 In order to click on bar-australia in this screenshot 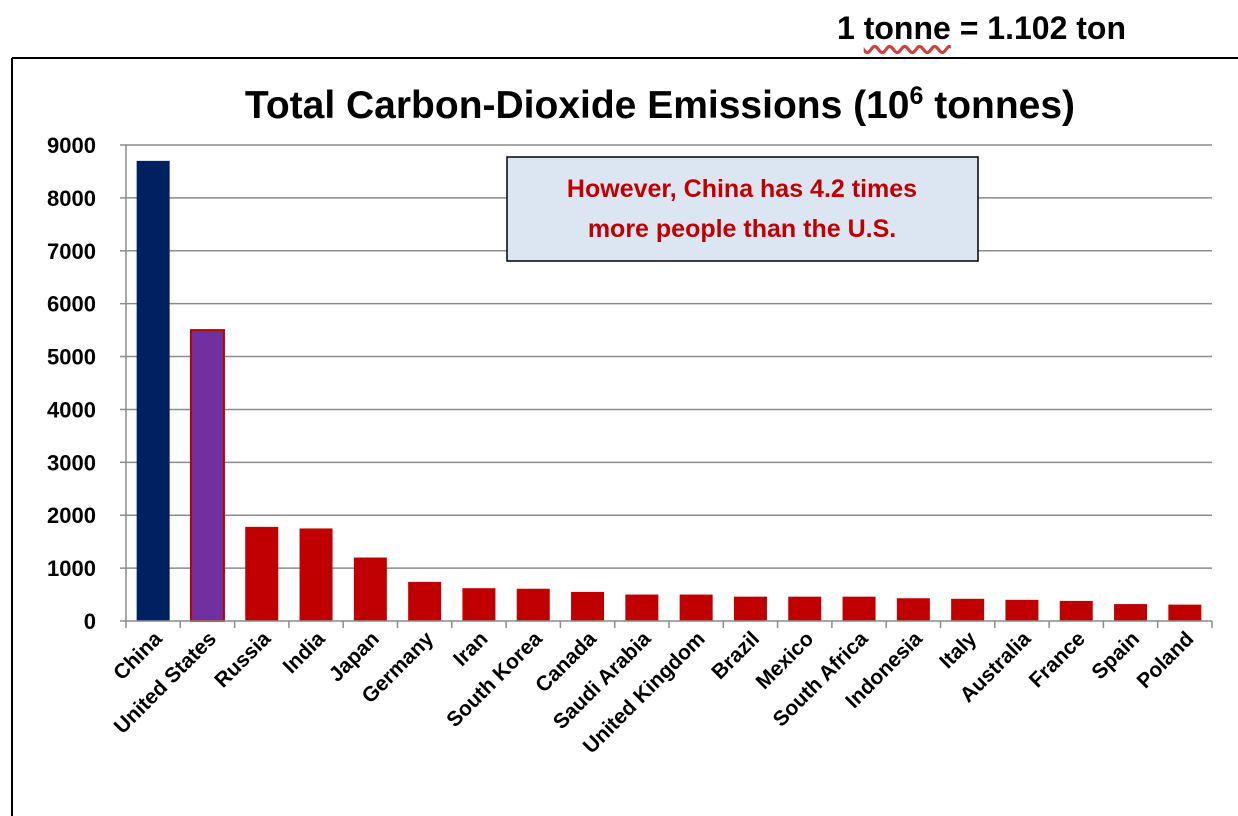, I will do `click(1022, 610)`.